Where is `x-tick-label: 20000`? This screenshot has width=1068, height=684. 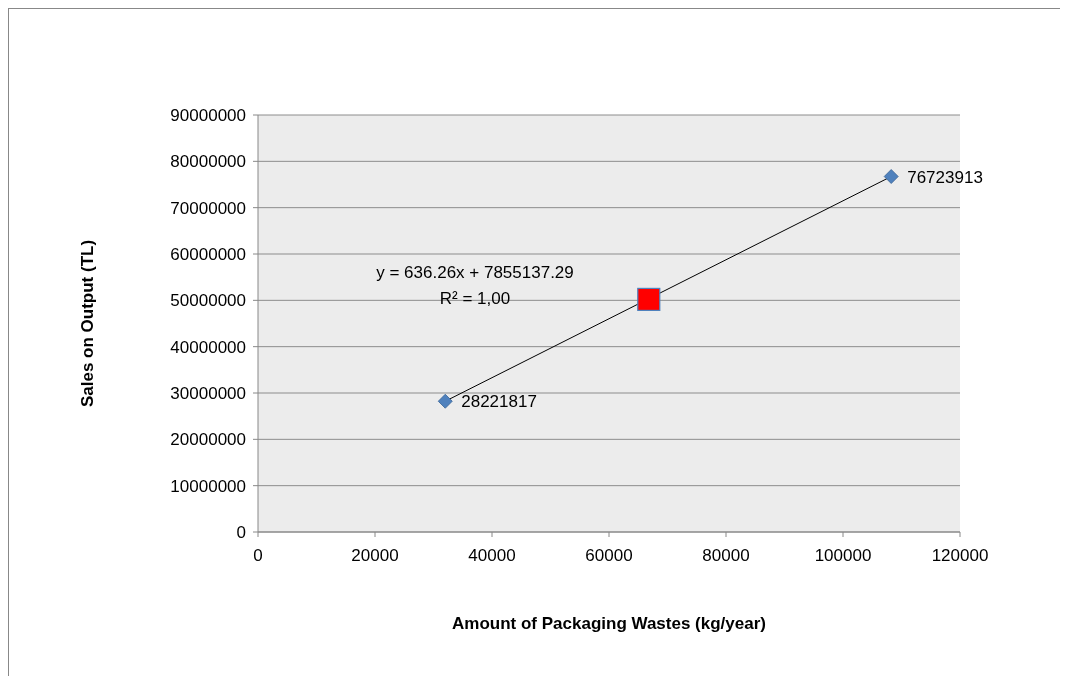
x-tick-label: 20000 is located at coordinates (375, 555).